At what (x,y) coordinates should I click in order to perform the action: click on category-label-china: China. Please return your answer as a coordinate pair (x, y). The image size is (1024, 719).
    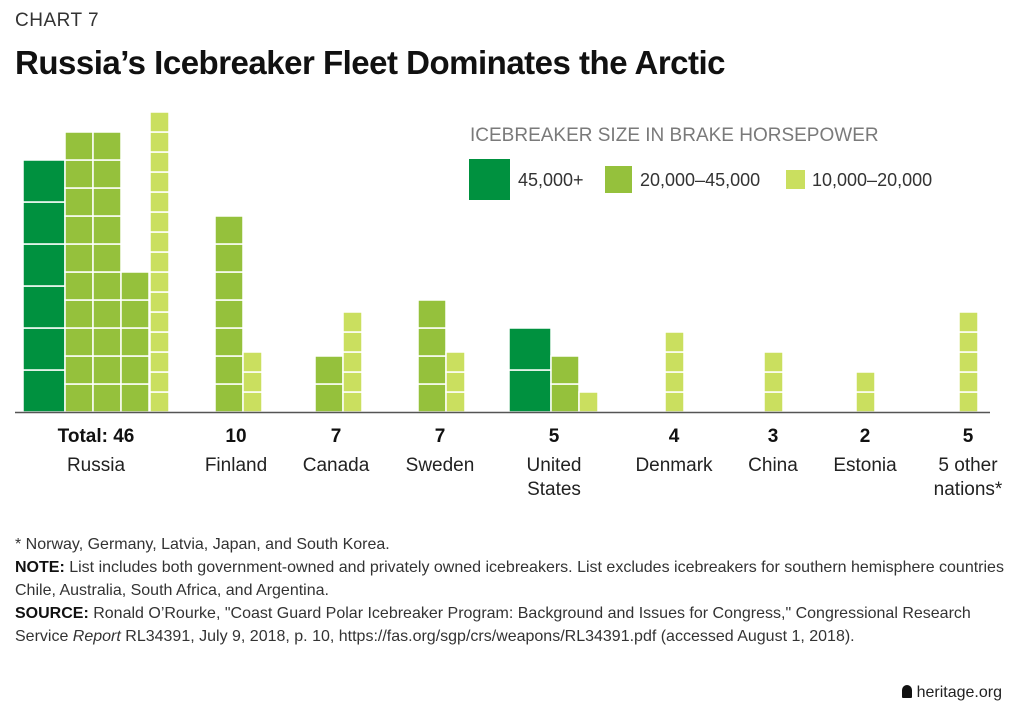
    Looking at the image, I should click on (773, 465).